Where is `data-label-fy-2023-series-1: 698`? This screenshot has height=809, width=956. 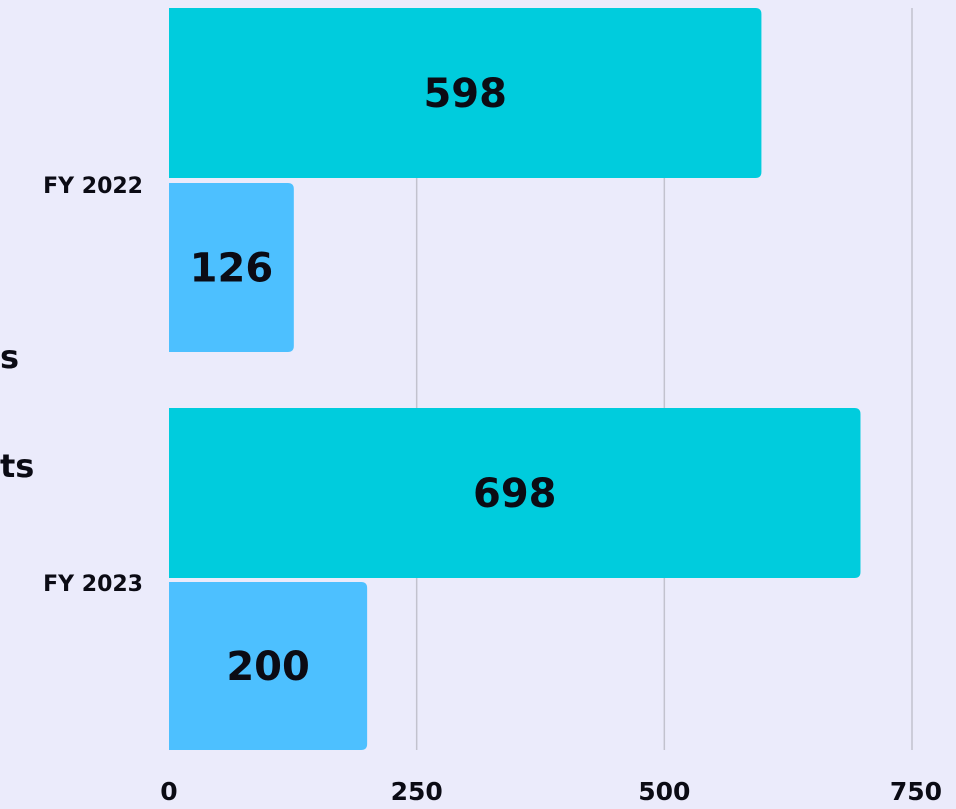 data-label-fy-2023-series-1: 698 is located at coordinates (515, 494).